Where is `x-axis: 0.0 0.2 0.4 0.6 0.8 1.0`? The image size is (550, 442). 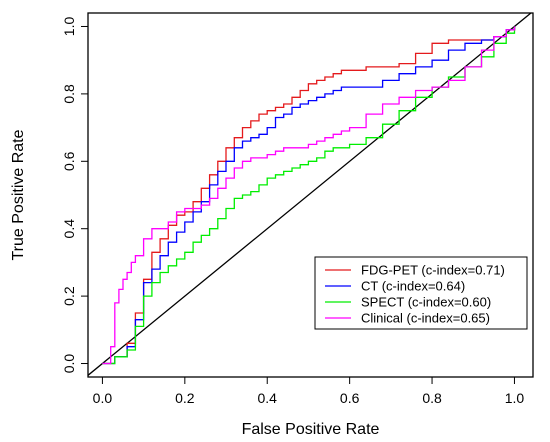
x-axis: 0.0 0.2 0.4 0.6 0.8 1.0 is located at coordinates (309, 391).